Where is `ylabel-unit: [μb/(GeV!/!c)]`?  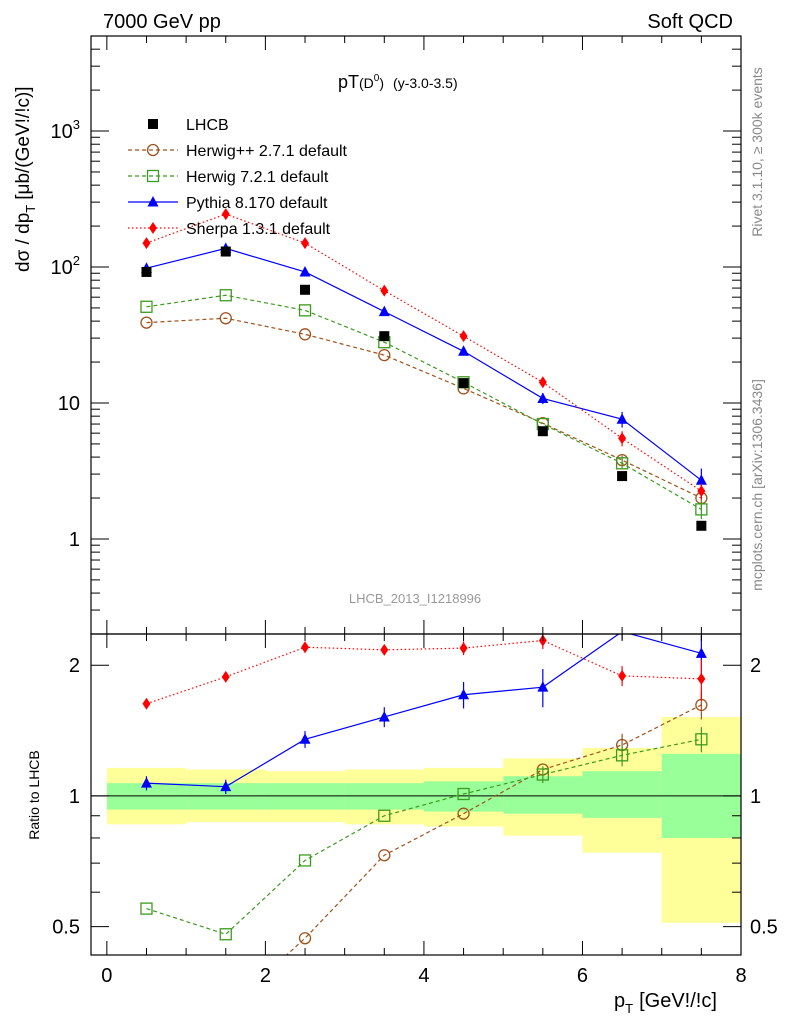 ylabel-unit: [μb/(GeV!/!c)] is located at coordinates (23, 142).